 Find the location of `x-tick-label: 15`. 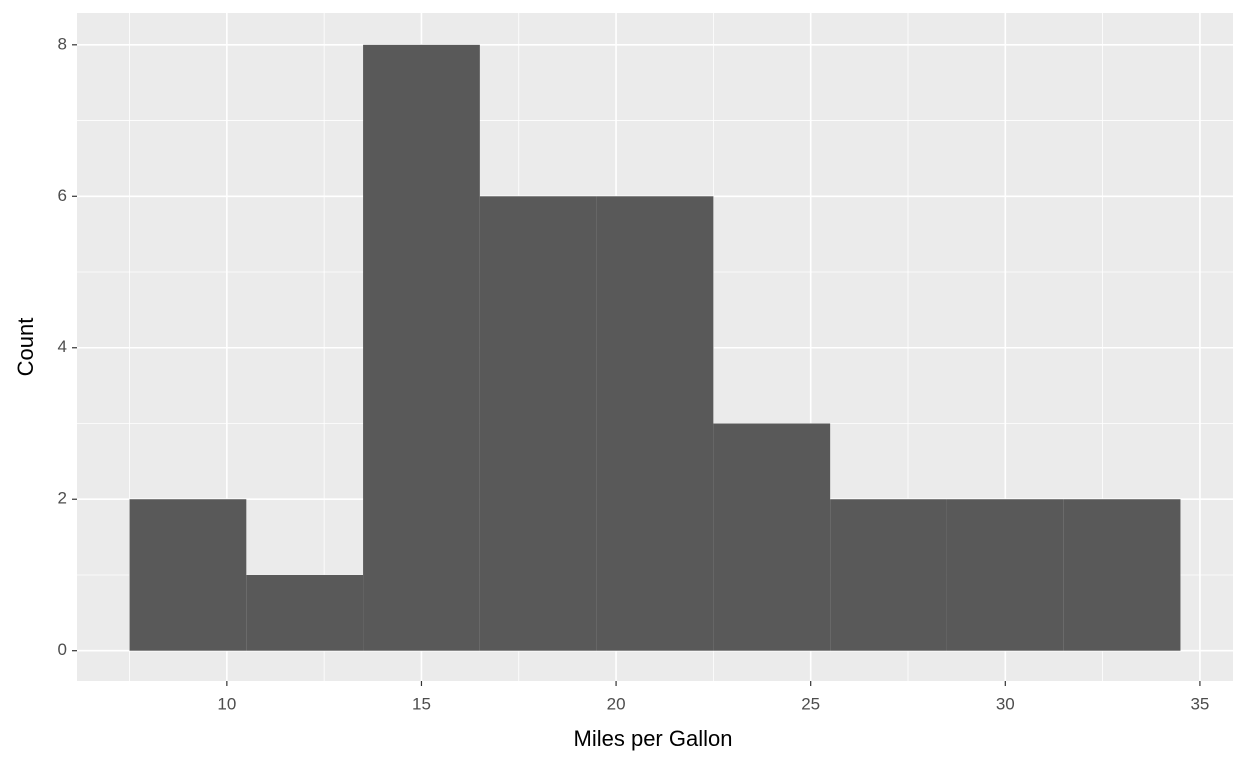

x-tick-label: 15 is located at coordinates (421, 703).